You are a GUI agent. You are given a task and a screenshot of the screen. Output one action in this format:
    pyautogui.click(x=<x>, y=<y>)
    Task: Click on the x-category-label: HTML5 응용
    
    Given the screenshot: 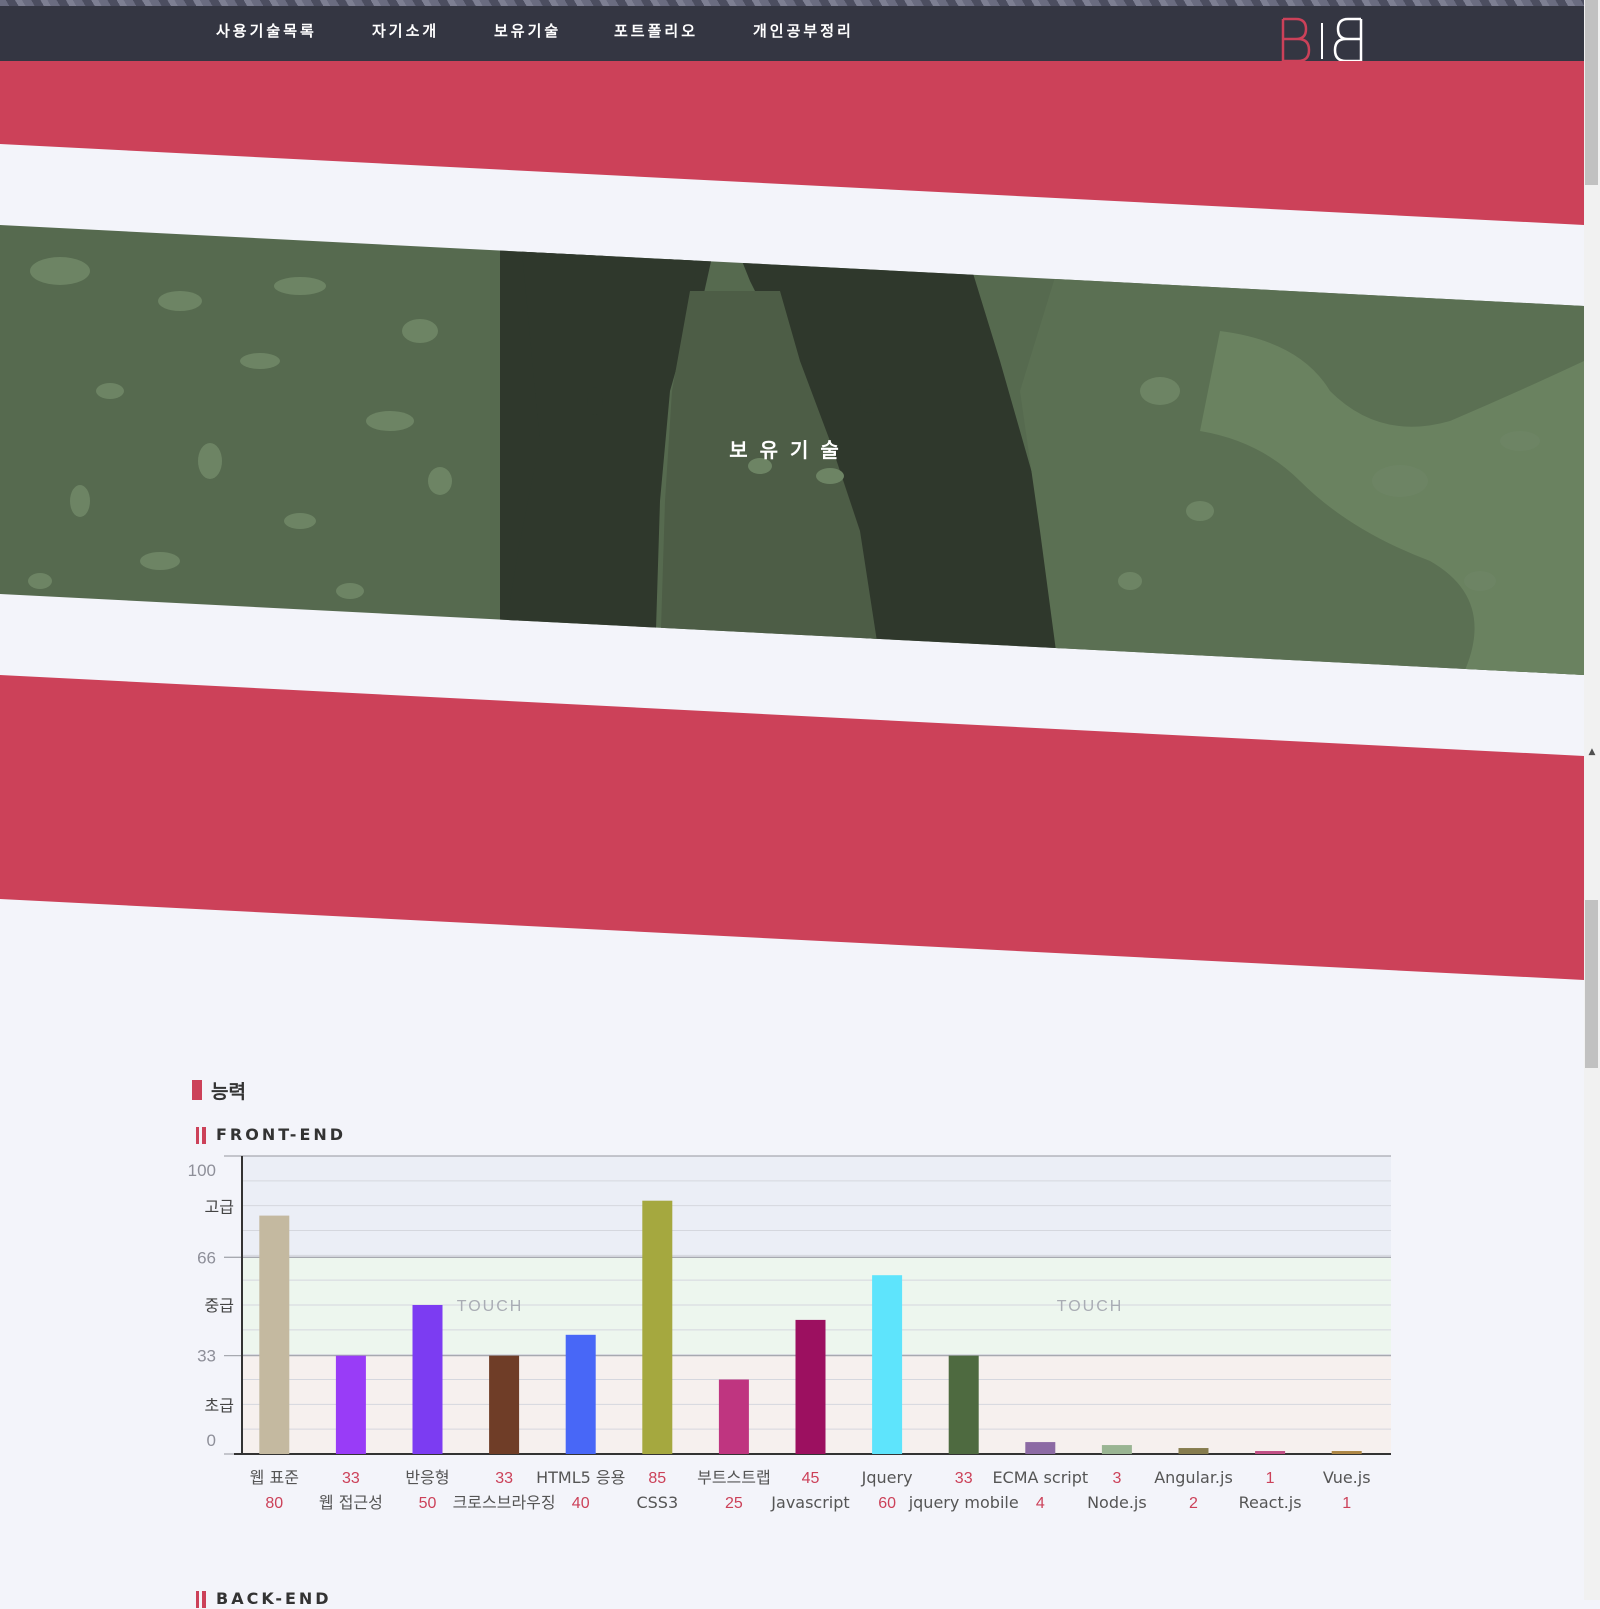 What is the action you would take?
    pyautogui.click(x=580, y=1477)
    